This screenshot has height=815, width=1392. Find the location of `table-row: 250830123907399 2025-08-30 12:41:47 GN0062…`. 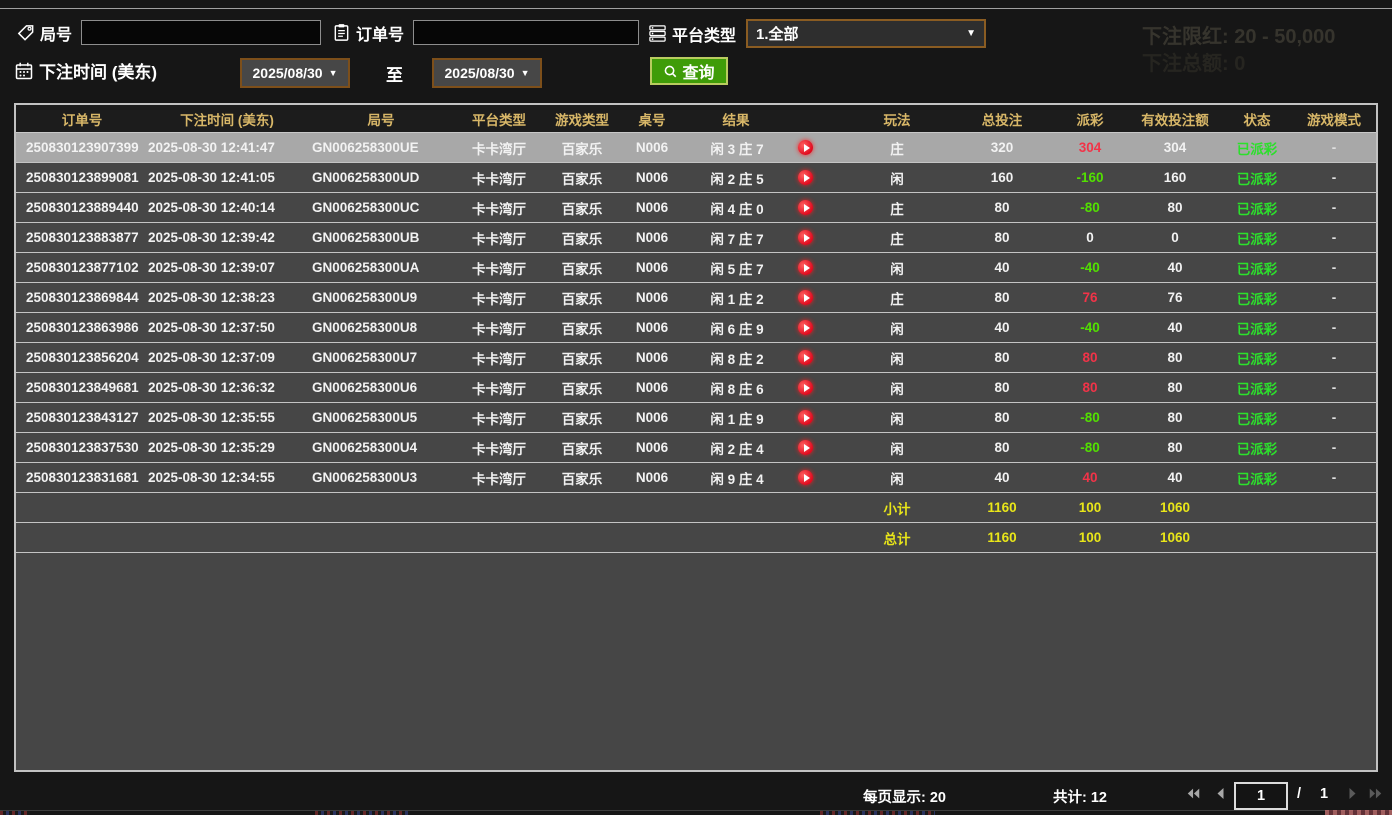

table-row: 250830123907399 2025-08-30 12:41:47 GN0062… is located at coordinates (696, 147).